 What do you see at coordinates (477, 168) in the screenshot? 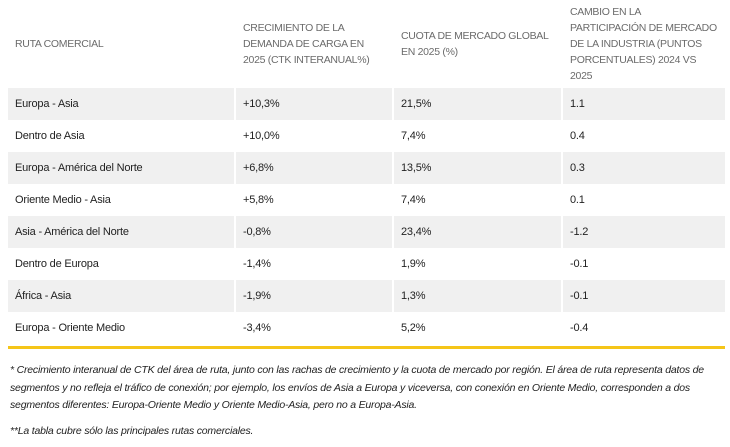
I see `cell-share: 13,5%` at bounding box center [477, 168].